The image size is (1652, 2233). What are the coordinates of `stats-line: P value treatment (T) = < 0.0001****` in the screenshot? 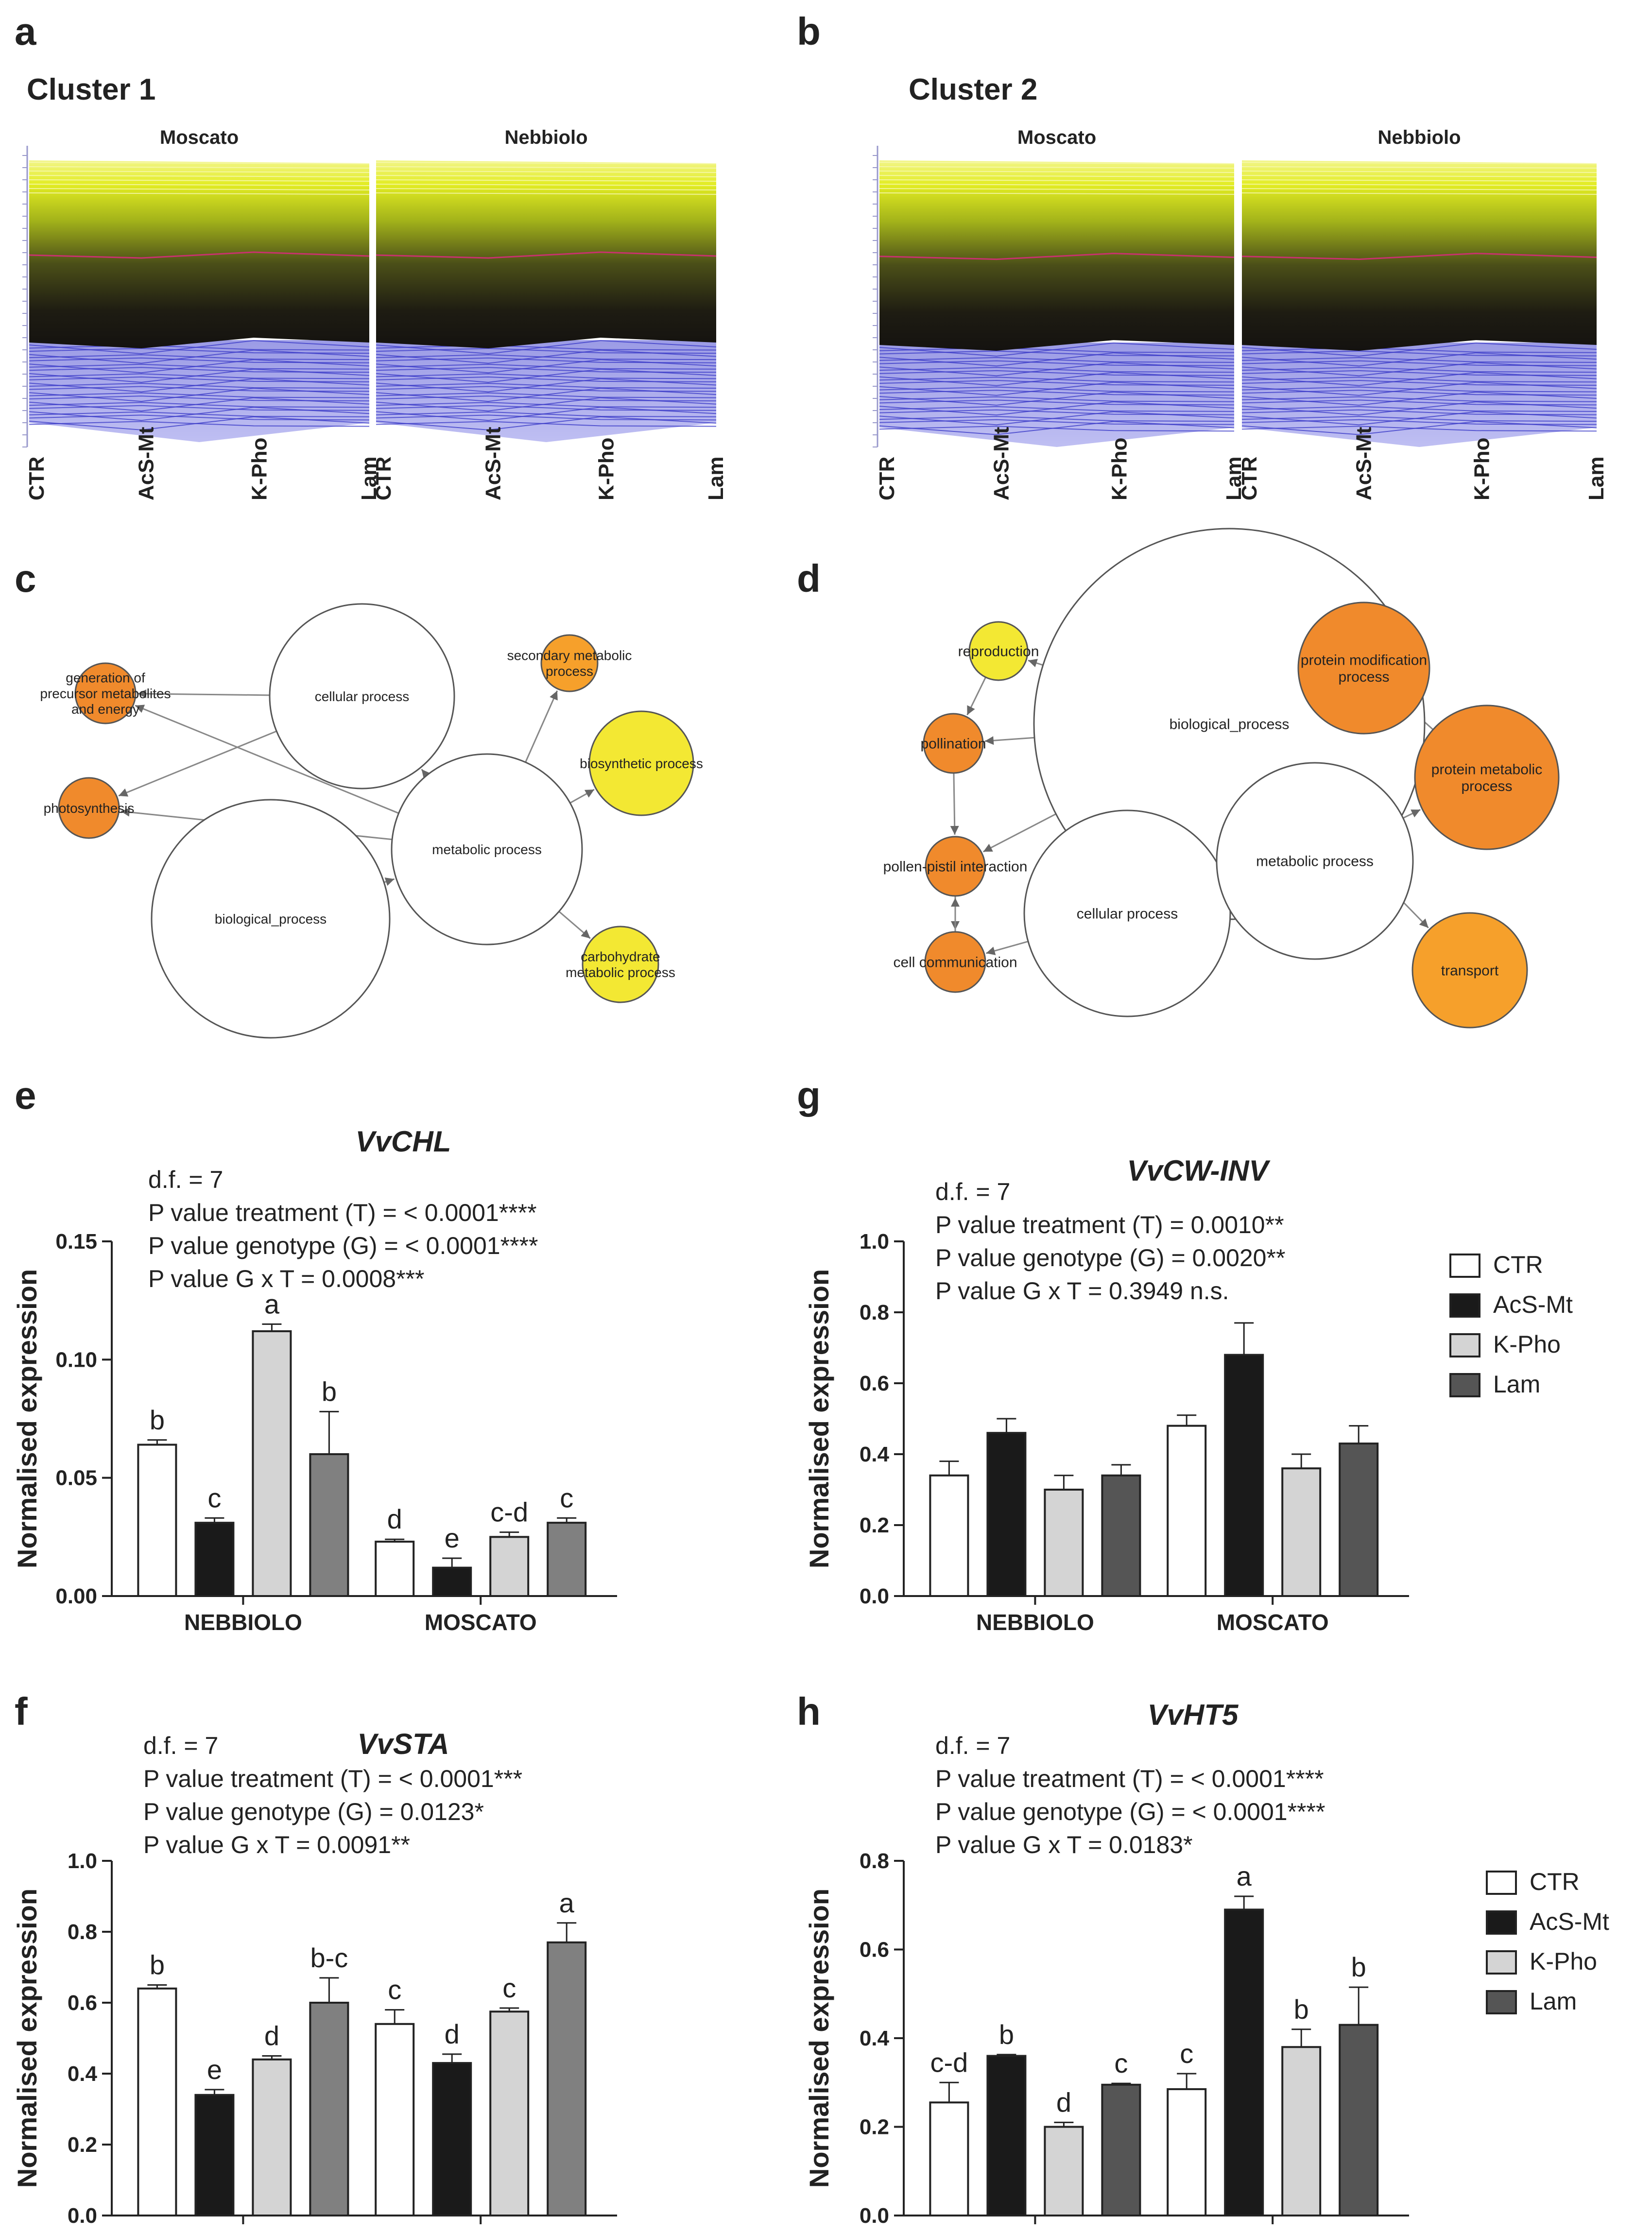 It's located at (1129, 1778).